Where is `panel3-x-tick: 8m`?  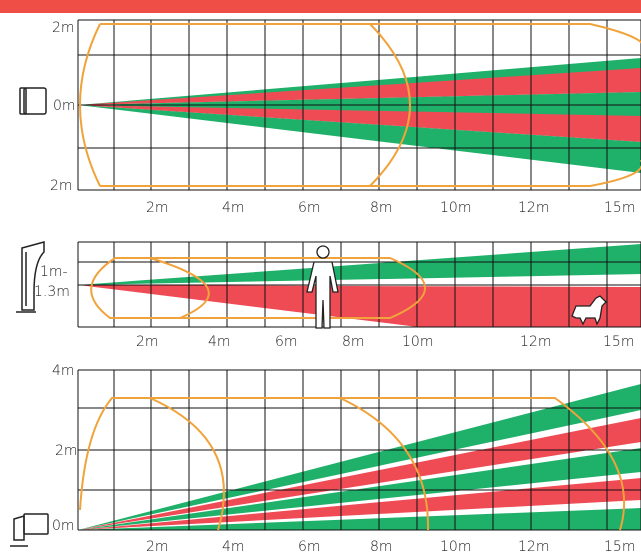
panel3-x-tick: 8m is located at coordinates (381, 546).